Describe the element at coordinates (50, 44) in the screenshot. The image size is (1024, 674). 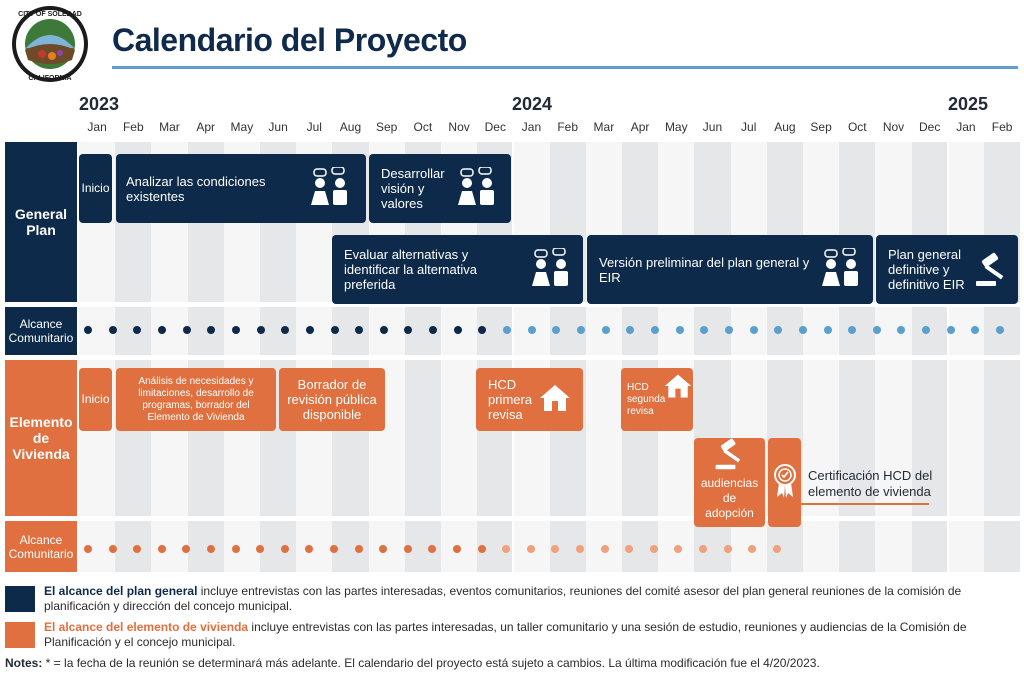
I see `city-seal-logo: CITY OF SOLEDAD CALIFORNIA` at that location.